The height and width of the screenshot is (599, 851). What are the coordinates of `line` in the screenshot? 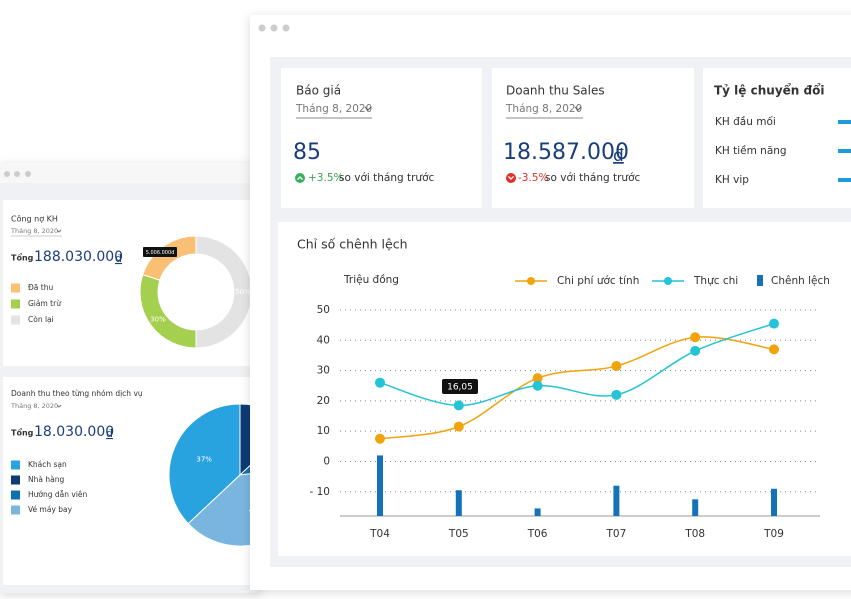 It's located at (577, 364).